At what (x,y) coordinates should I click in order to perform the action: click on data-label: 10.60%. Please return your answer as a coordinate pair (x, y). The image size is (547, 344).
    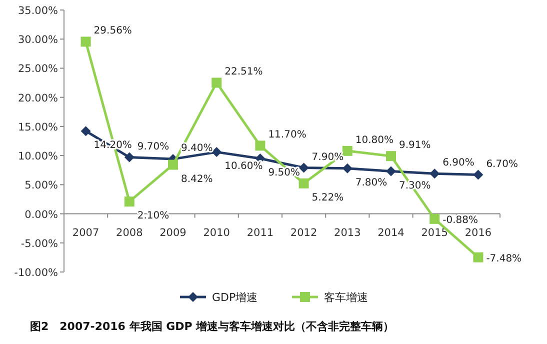
    Looking at the image, I should click on (243, 166).